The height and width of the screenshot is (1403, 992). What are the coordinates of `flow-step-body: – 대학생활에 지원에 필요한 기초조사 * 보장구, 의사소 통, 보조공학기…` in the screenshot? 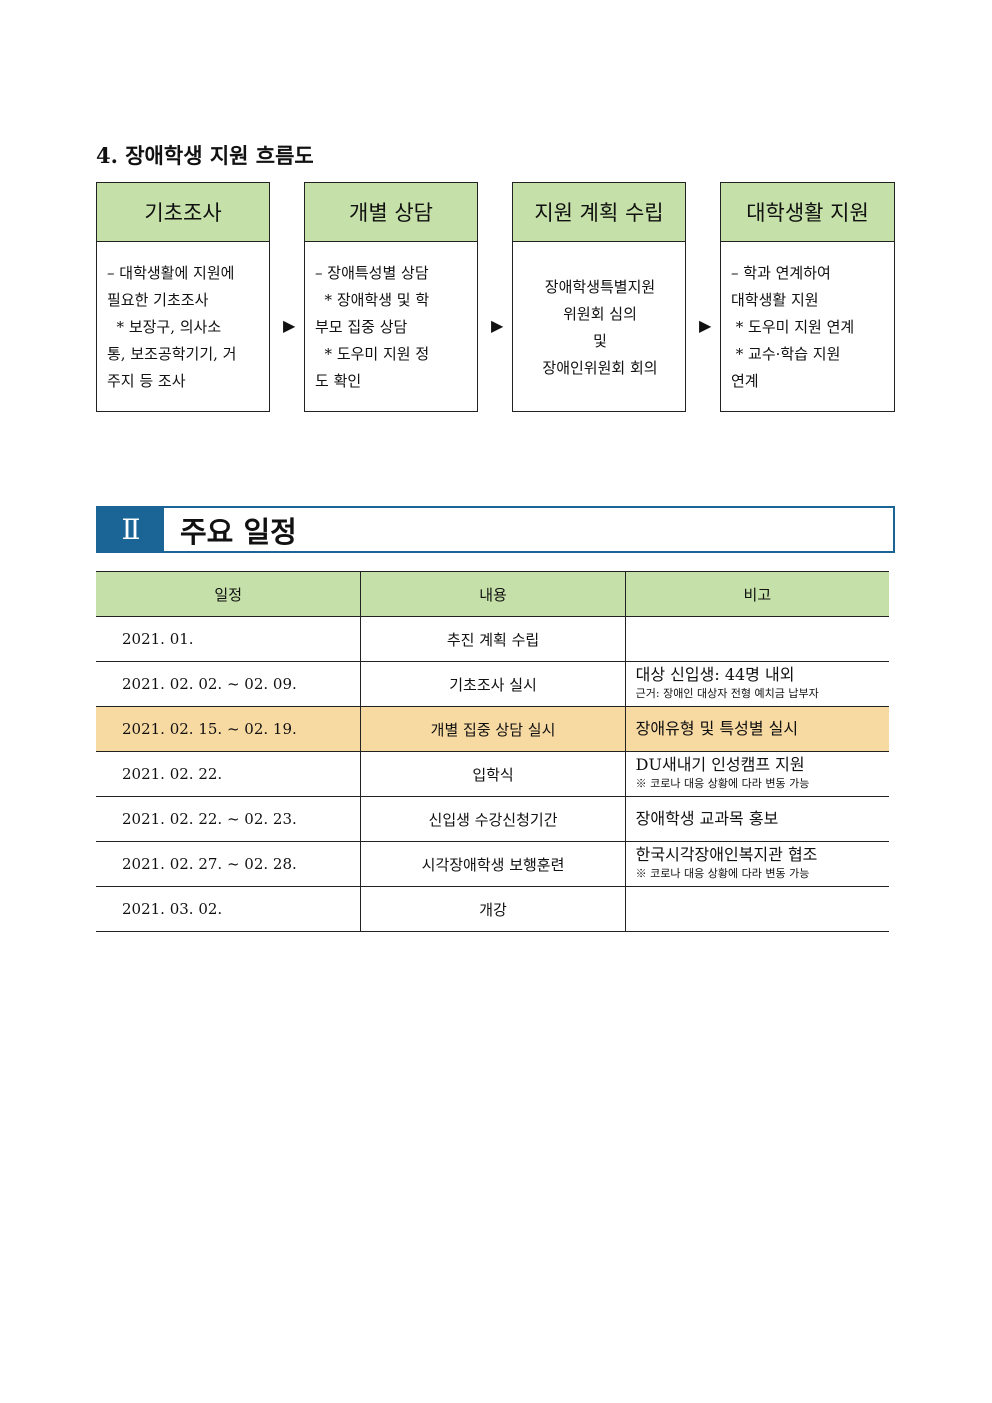 It's located at (172, 327).